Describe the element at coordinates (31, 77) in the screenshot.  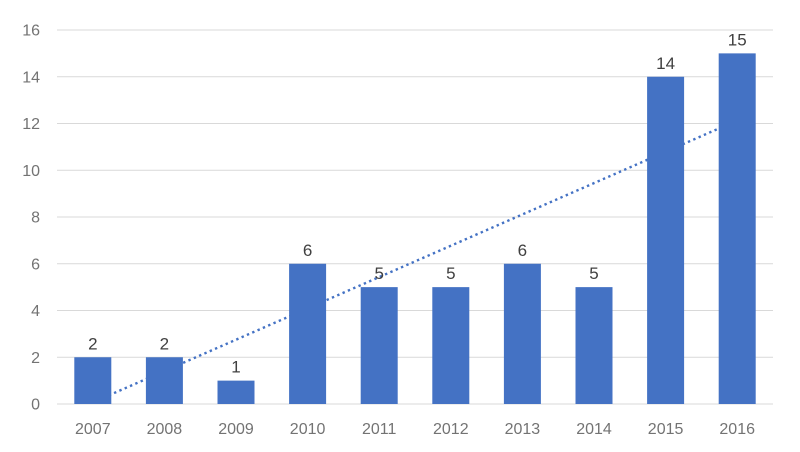
I see `y-tick-label: 14` at that location.